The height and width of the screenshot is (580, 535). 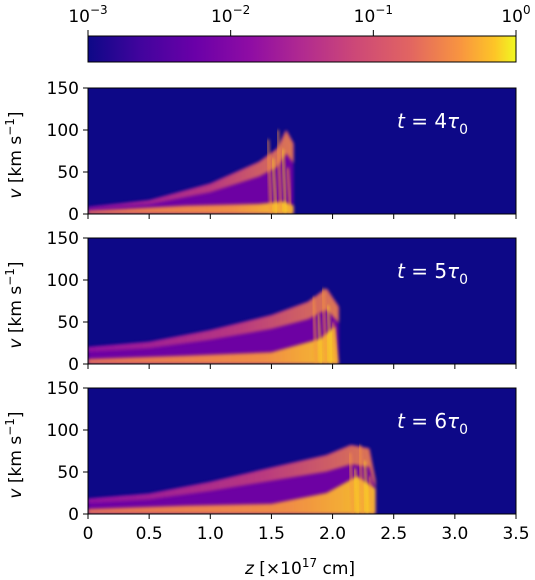 What do you see at coordinates (68, 473) in the screenshot?
I see `y-tick-label: 50` at bounding box center [68, 473].